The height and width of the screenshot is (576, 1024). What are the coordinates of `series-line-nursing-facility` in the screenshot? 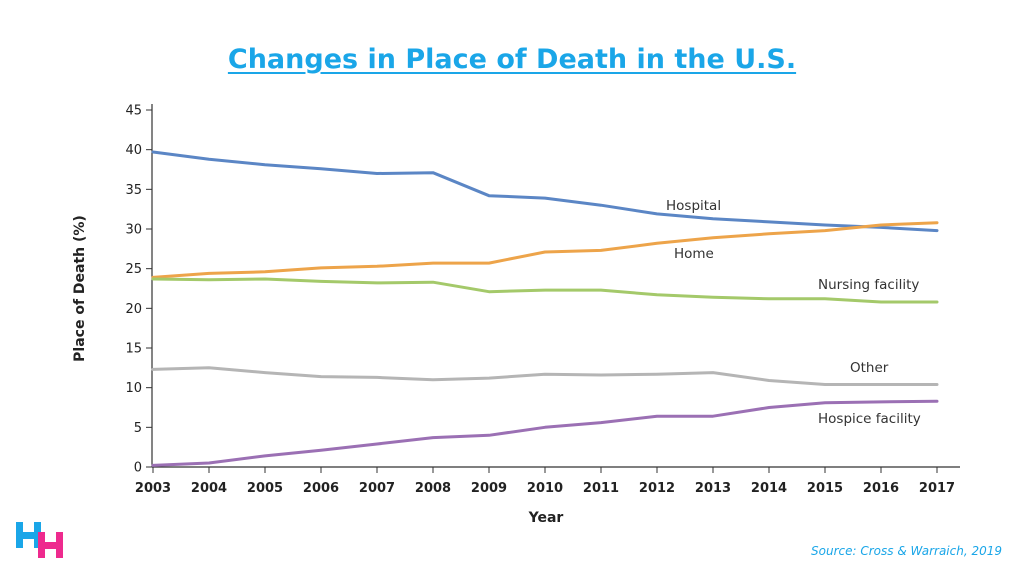 It's located at (545, 290).